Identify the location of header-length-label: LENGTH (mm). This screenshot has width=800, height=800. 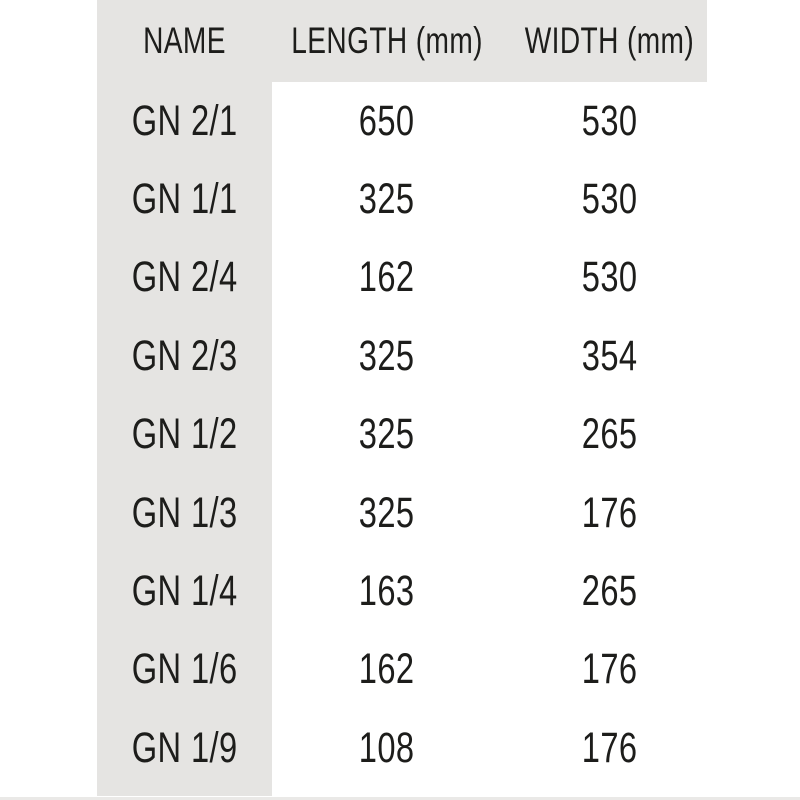
(387, 40).